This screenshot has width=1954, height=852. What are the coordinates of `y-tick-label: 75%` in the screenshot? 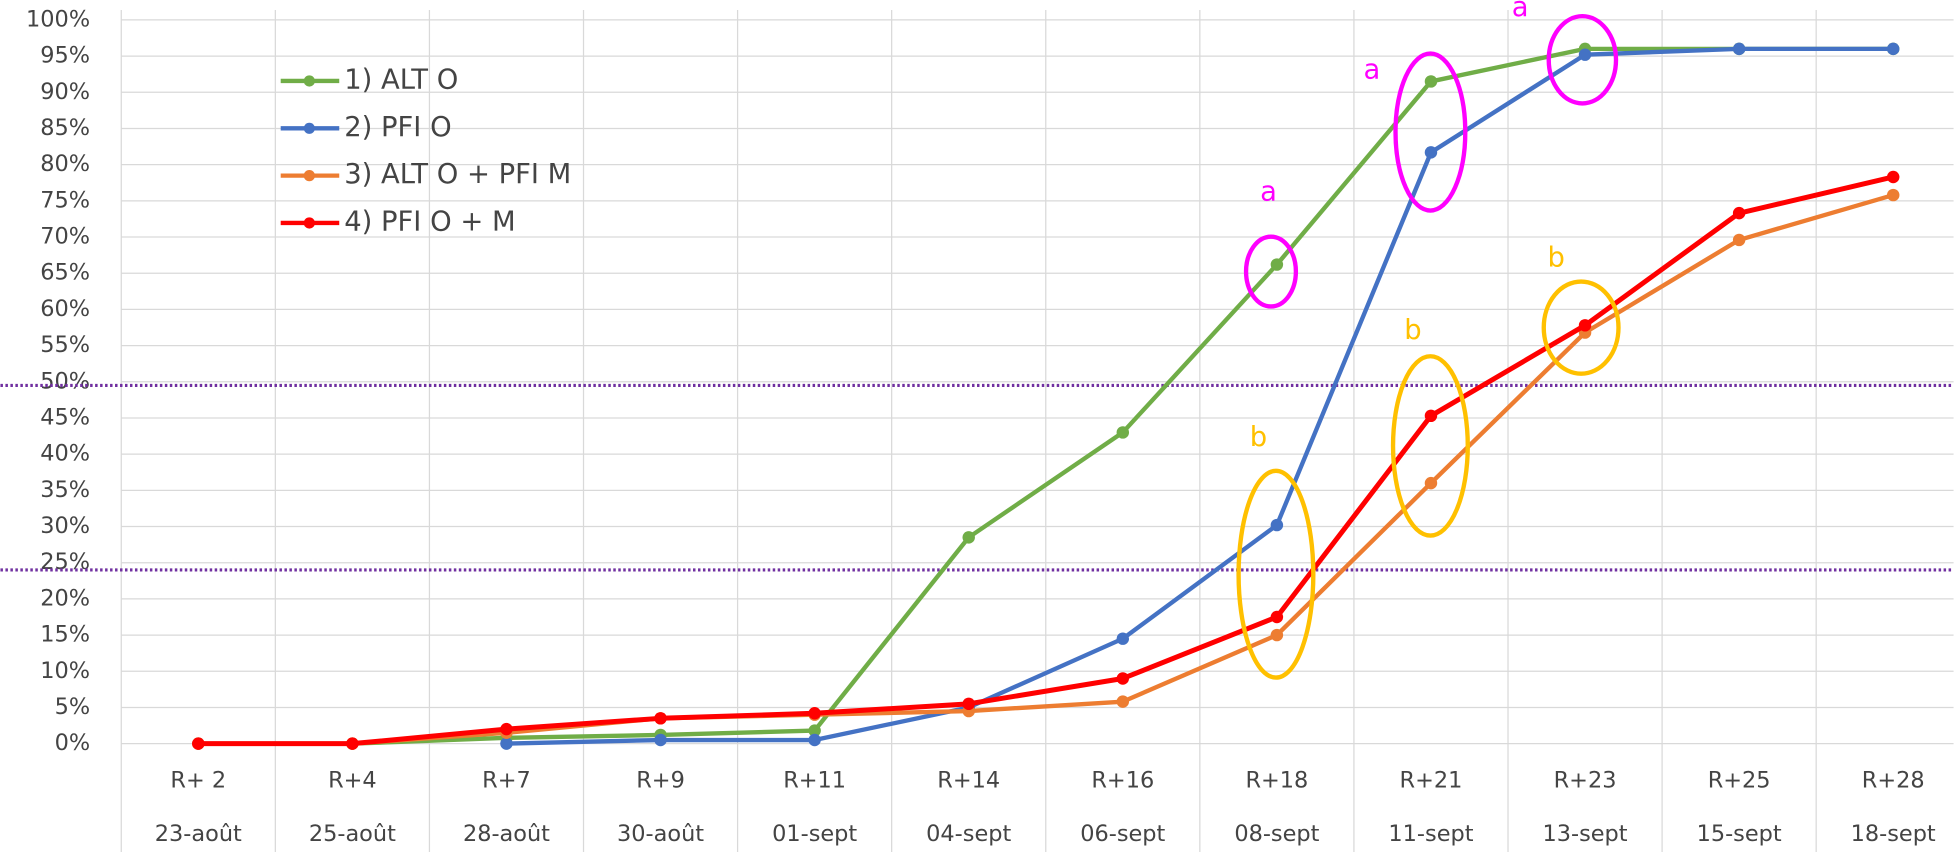 It's located at (65, 200).